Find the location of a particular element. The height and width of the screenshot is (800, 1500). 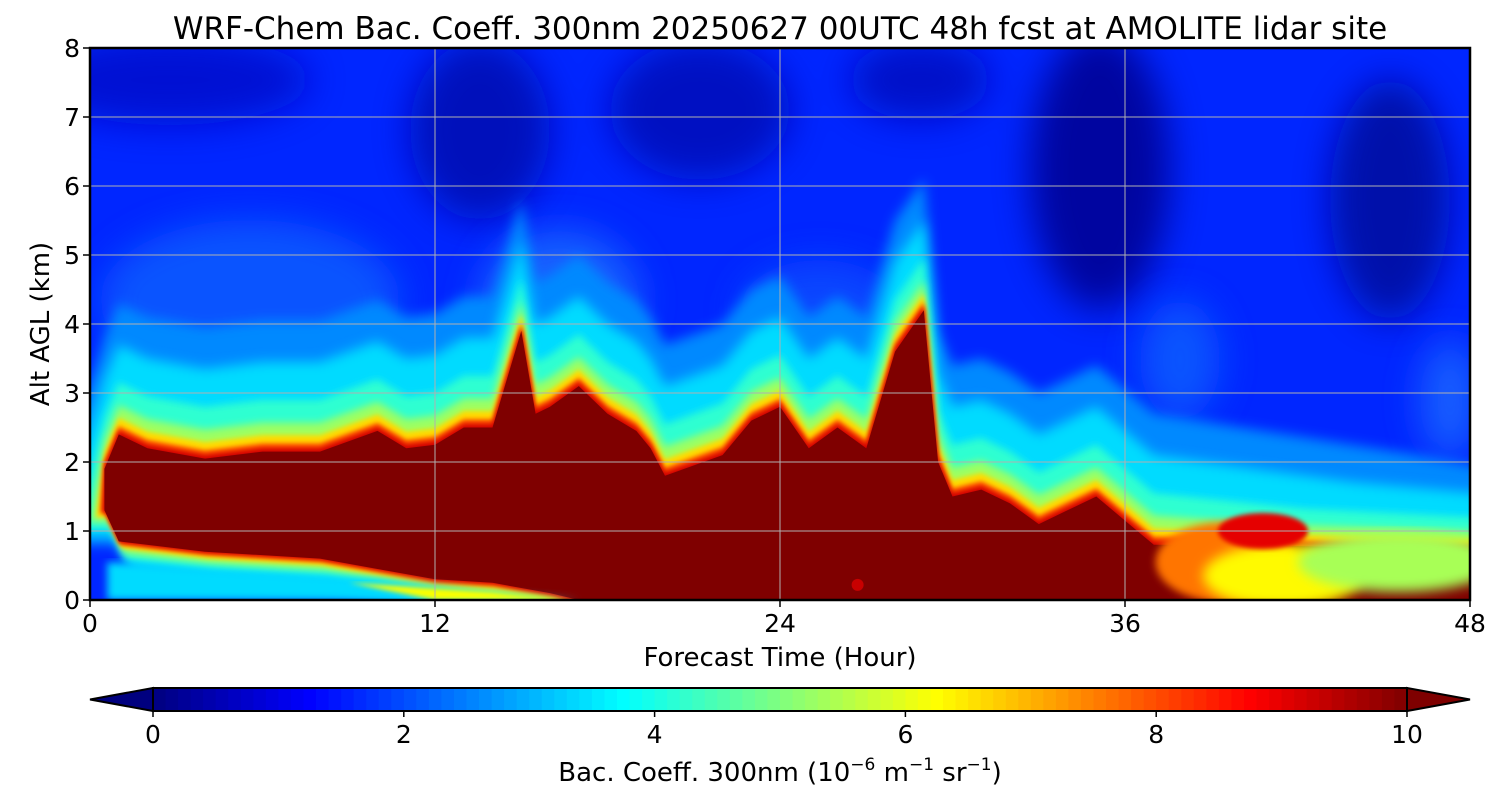

y-tick-label: 7 is located at coordinates (72, 117).